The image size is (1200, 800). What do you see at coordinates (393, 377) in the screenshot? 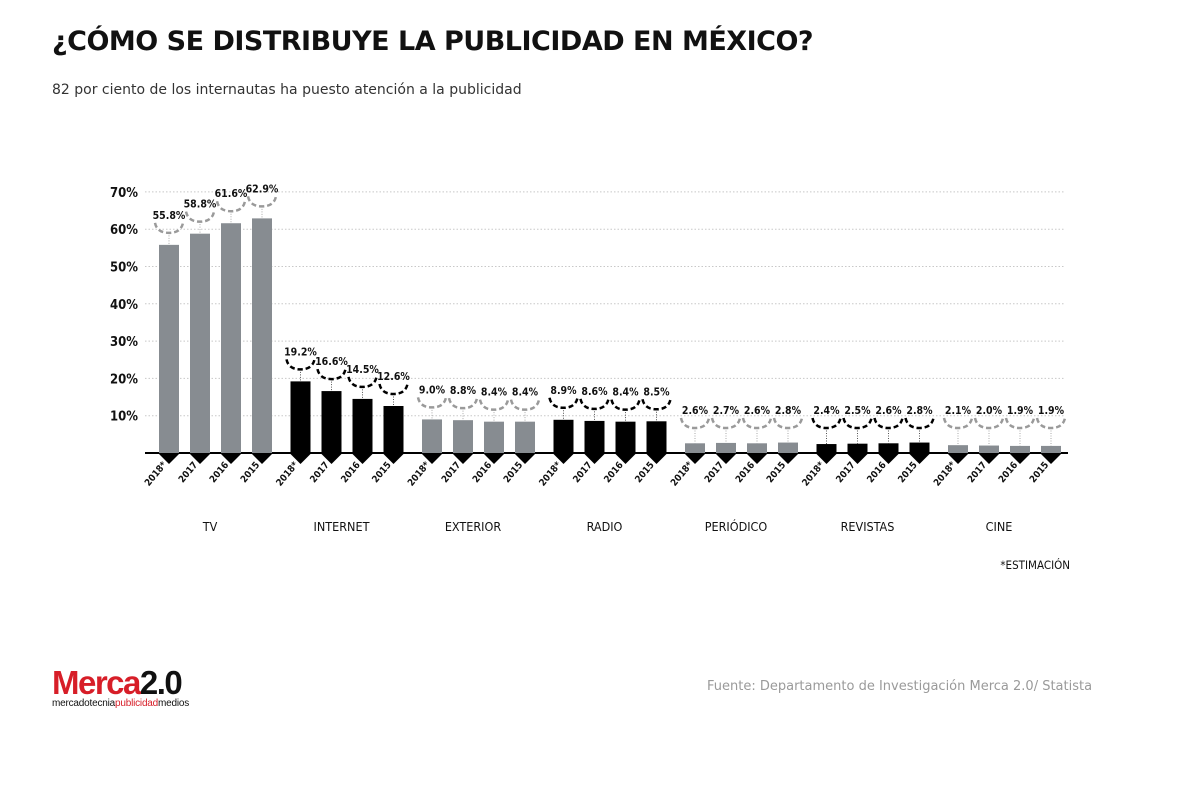
I see `data-label: 12.6%` at bounding box center [393, 377].